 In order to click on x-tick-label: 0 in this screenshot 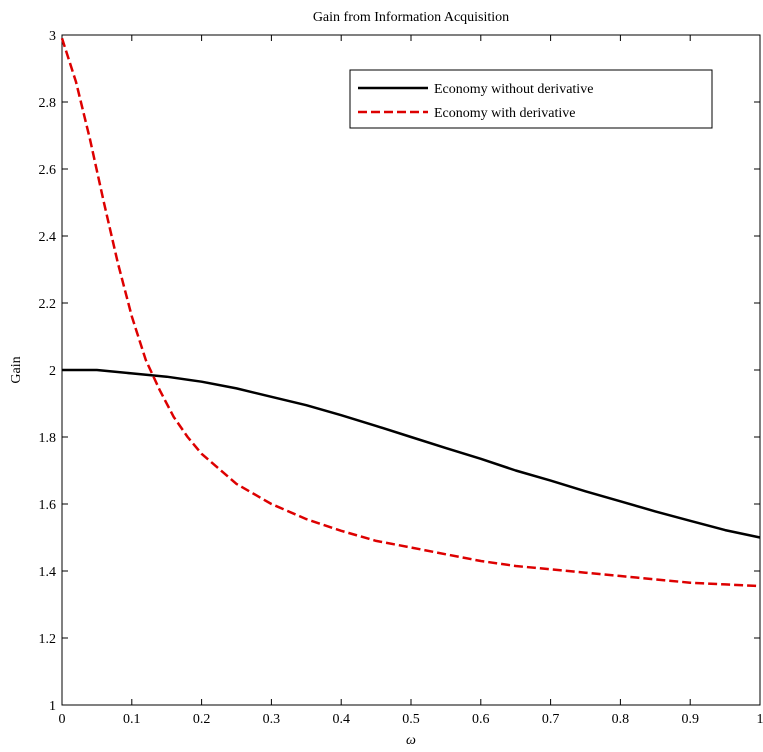, I will do `click(62, 719)`.